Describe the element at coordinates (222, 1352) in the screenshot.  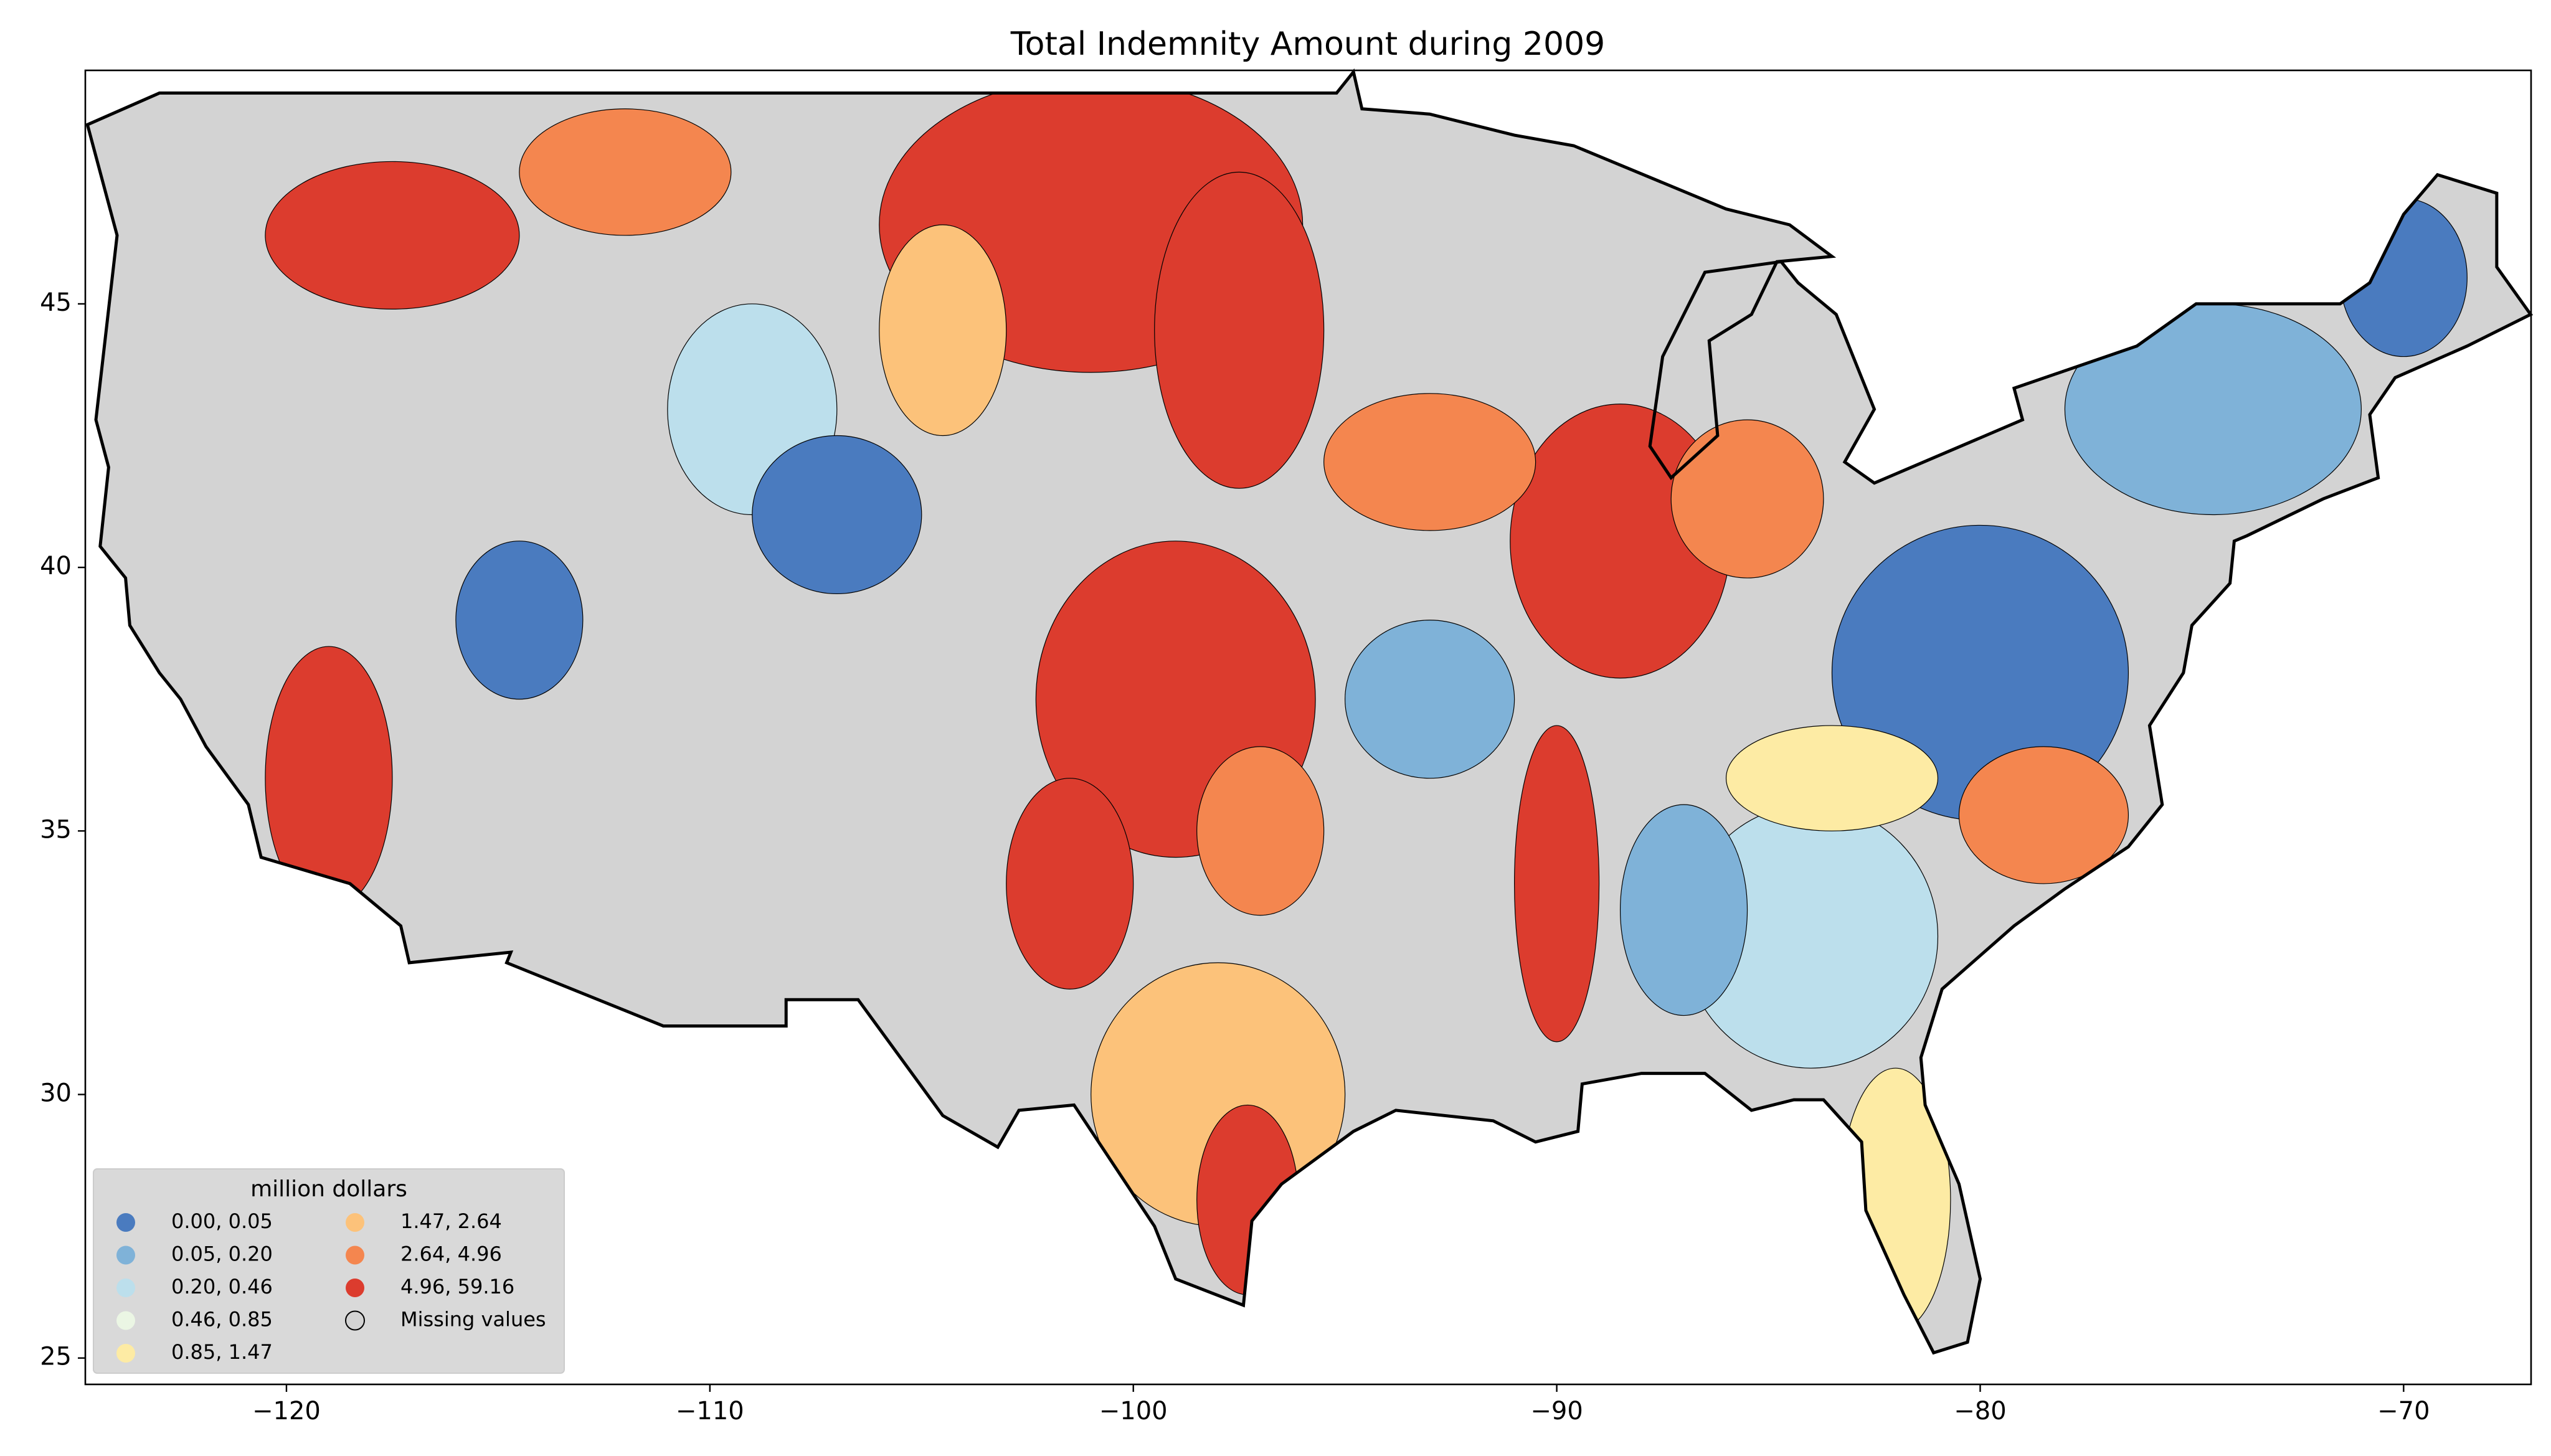
I see `legend-label: 0.85, 1.47` at that location.